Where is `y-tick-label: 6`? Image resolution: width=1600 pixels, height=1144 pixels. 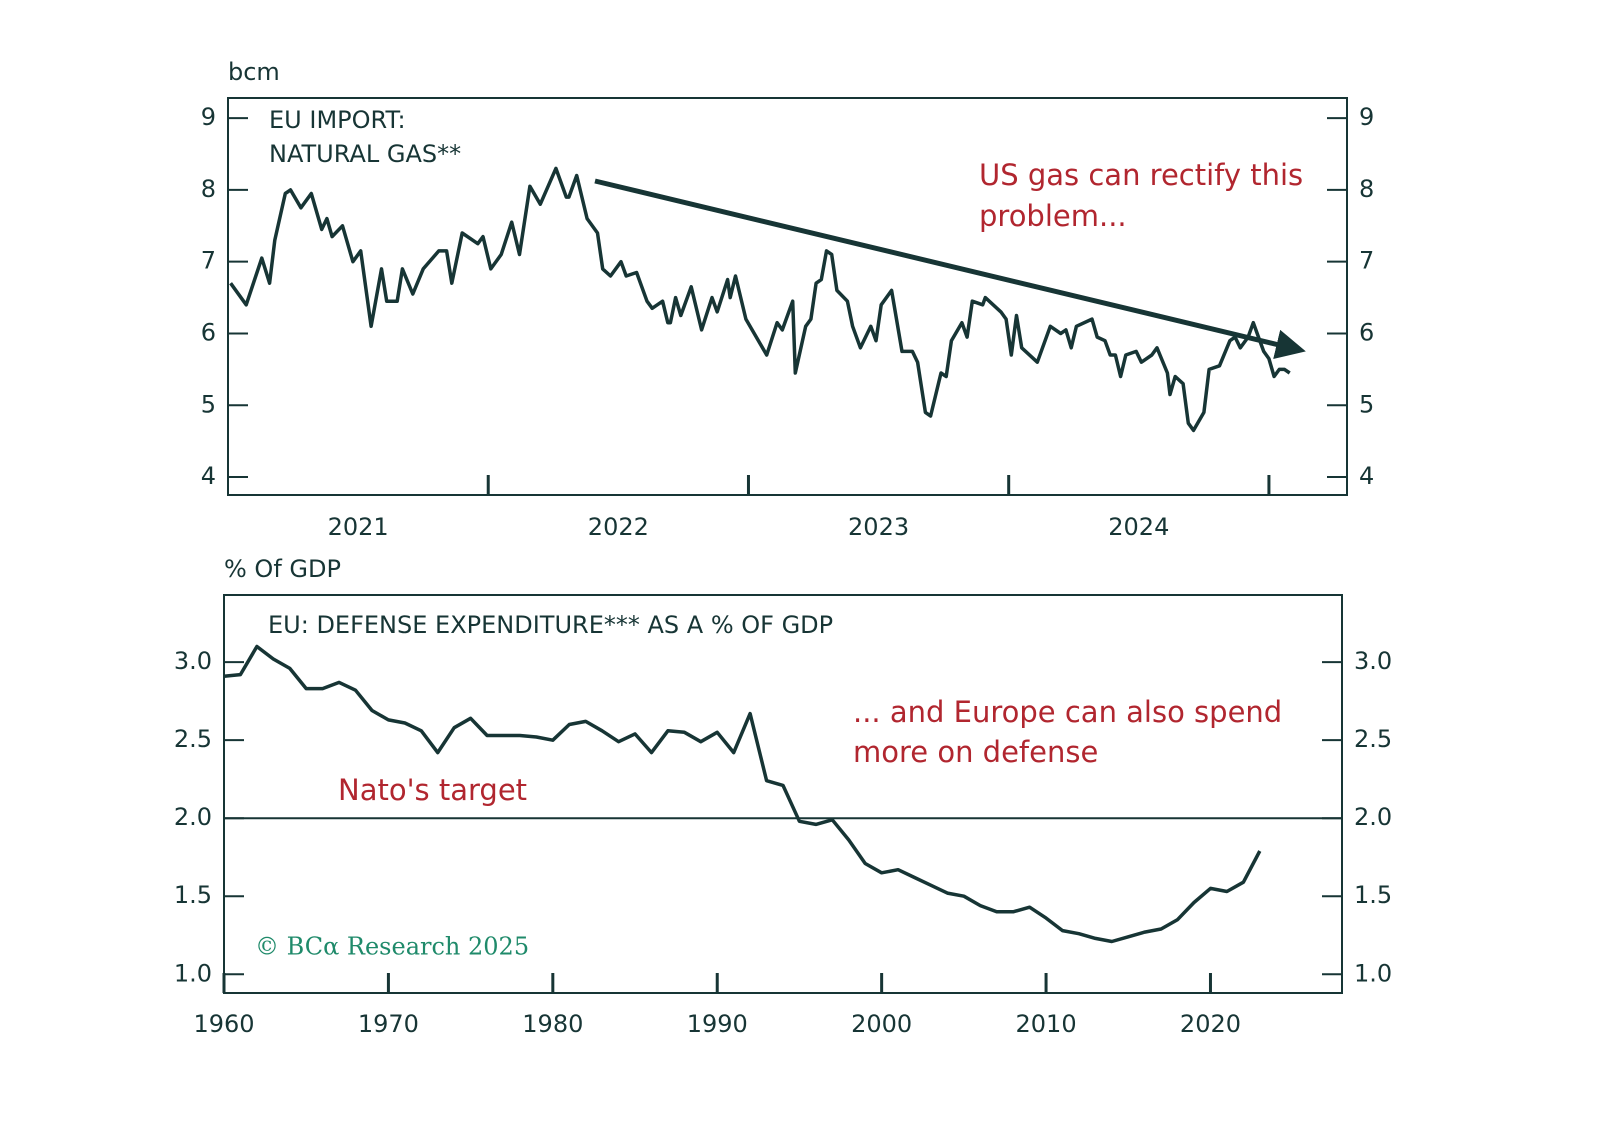 y-tick-label: 6 is located at coordinates (208, 332).